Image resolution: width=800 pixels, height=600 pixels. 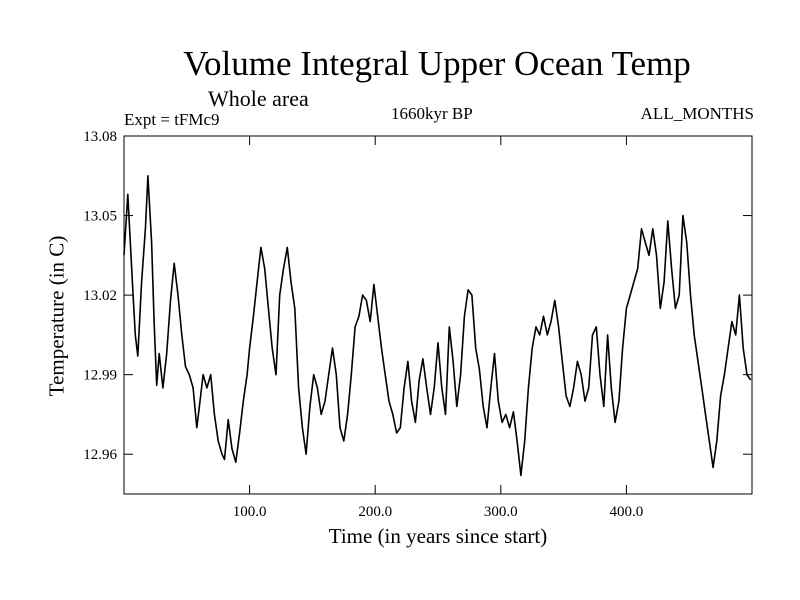 I want to click on y-tick-label: 12.96, so click(x=100, y=455).